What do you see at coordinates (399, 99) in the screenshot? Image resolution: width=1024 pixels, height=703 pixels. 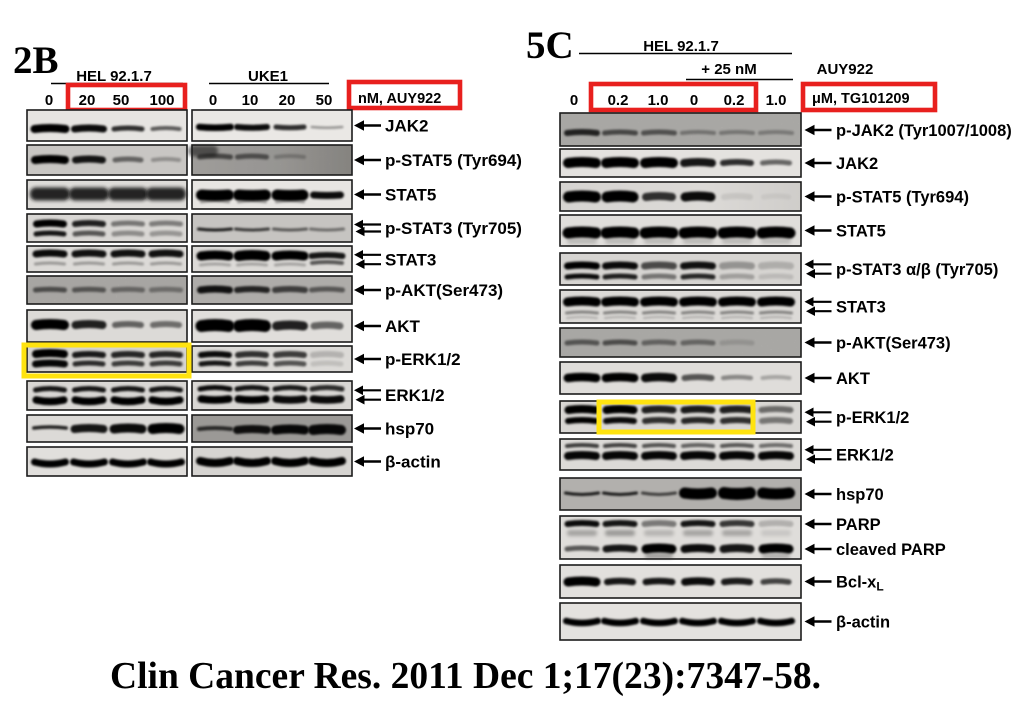 I see `svg-text: nM, AUY922` at bounding box center [399, 99].